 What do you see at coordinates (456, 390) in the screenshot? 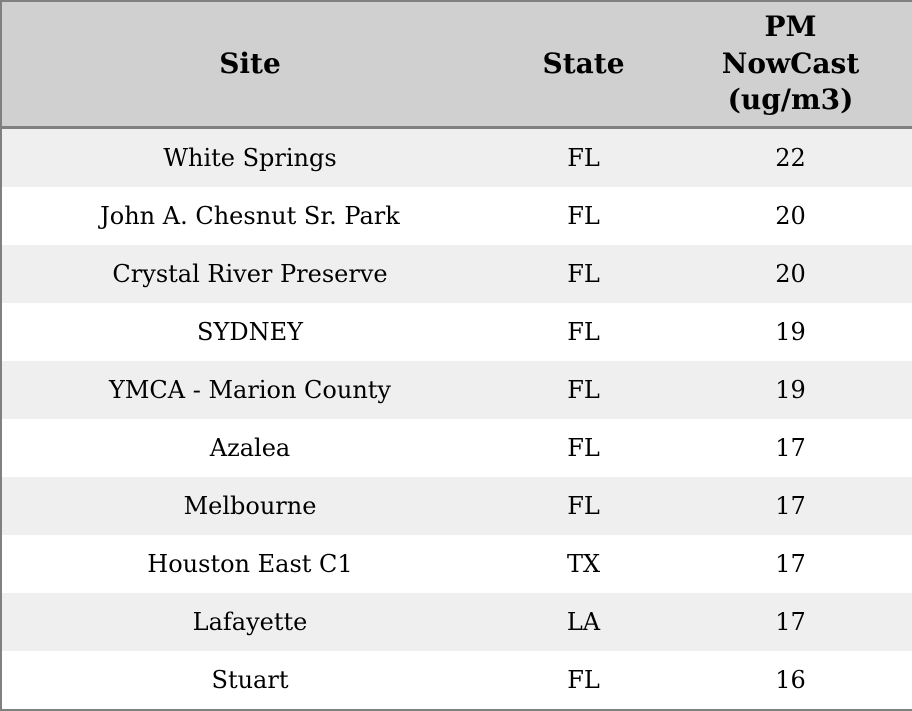
I see `table-row: YMCA - Marion County FL 19` at bounding box center [456, 390].